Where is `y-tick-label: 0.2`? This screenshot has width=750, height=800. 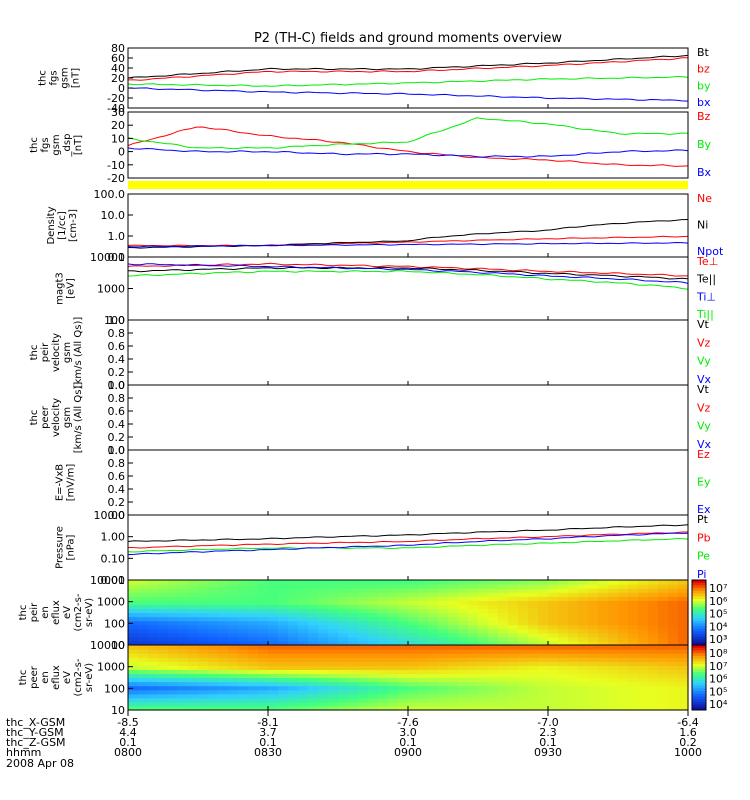
y-tick-label: 0.2 is located at coordinates (117, 437).